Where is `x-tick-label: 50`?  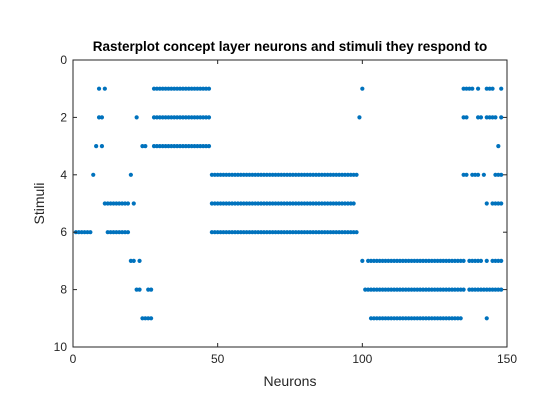 x-tick-label: 50 is located at coordinates (218, 359).